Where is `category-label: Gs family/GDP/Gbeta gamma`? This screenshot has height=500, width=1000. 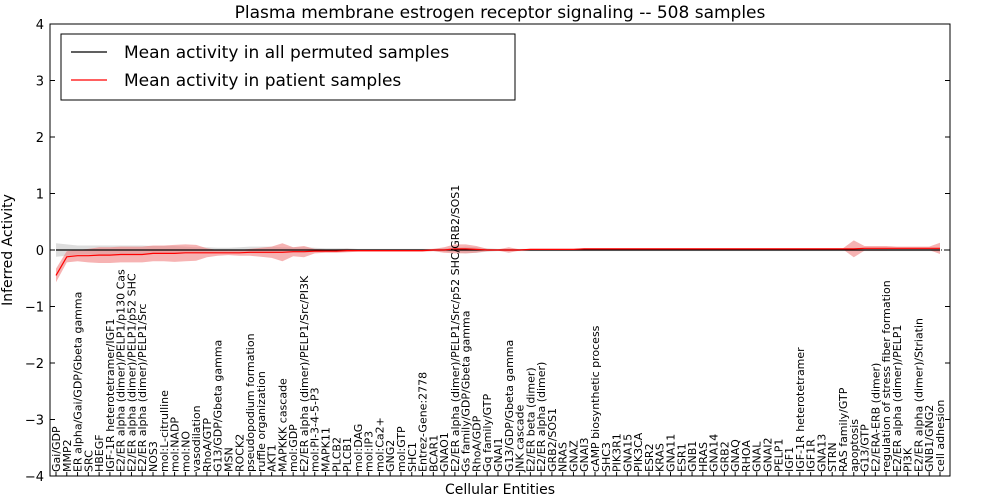 category-label: Gs family/GDP/Gbeta gamma is located at coordinates (466, 391).